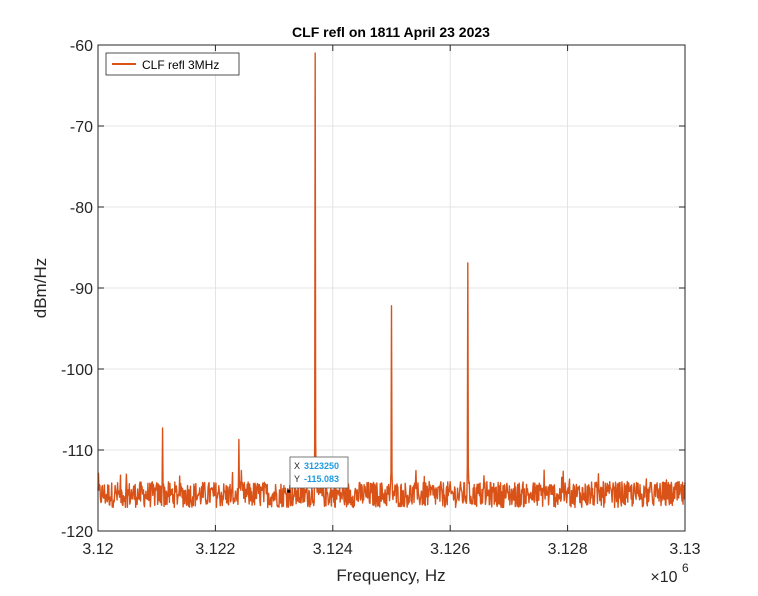 This screenshot has height=596, width=758. What do you see at coordinates (77, 451) in the screenshot?
I see `y-tick-label: -110` at bounding box center [77, 451].